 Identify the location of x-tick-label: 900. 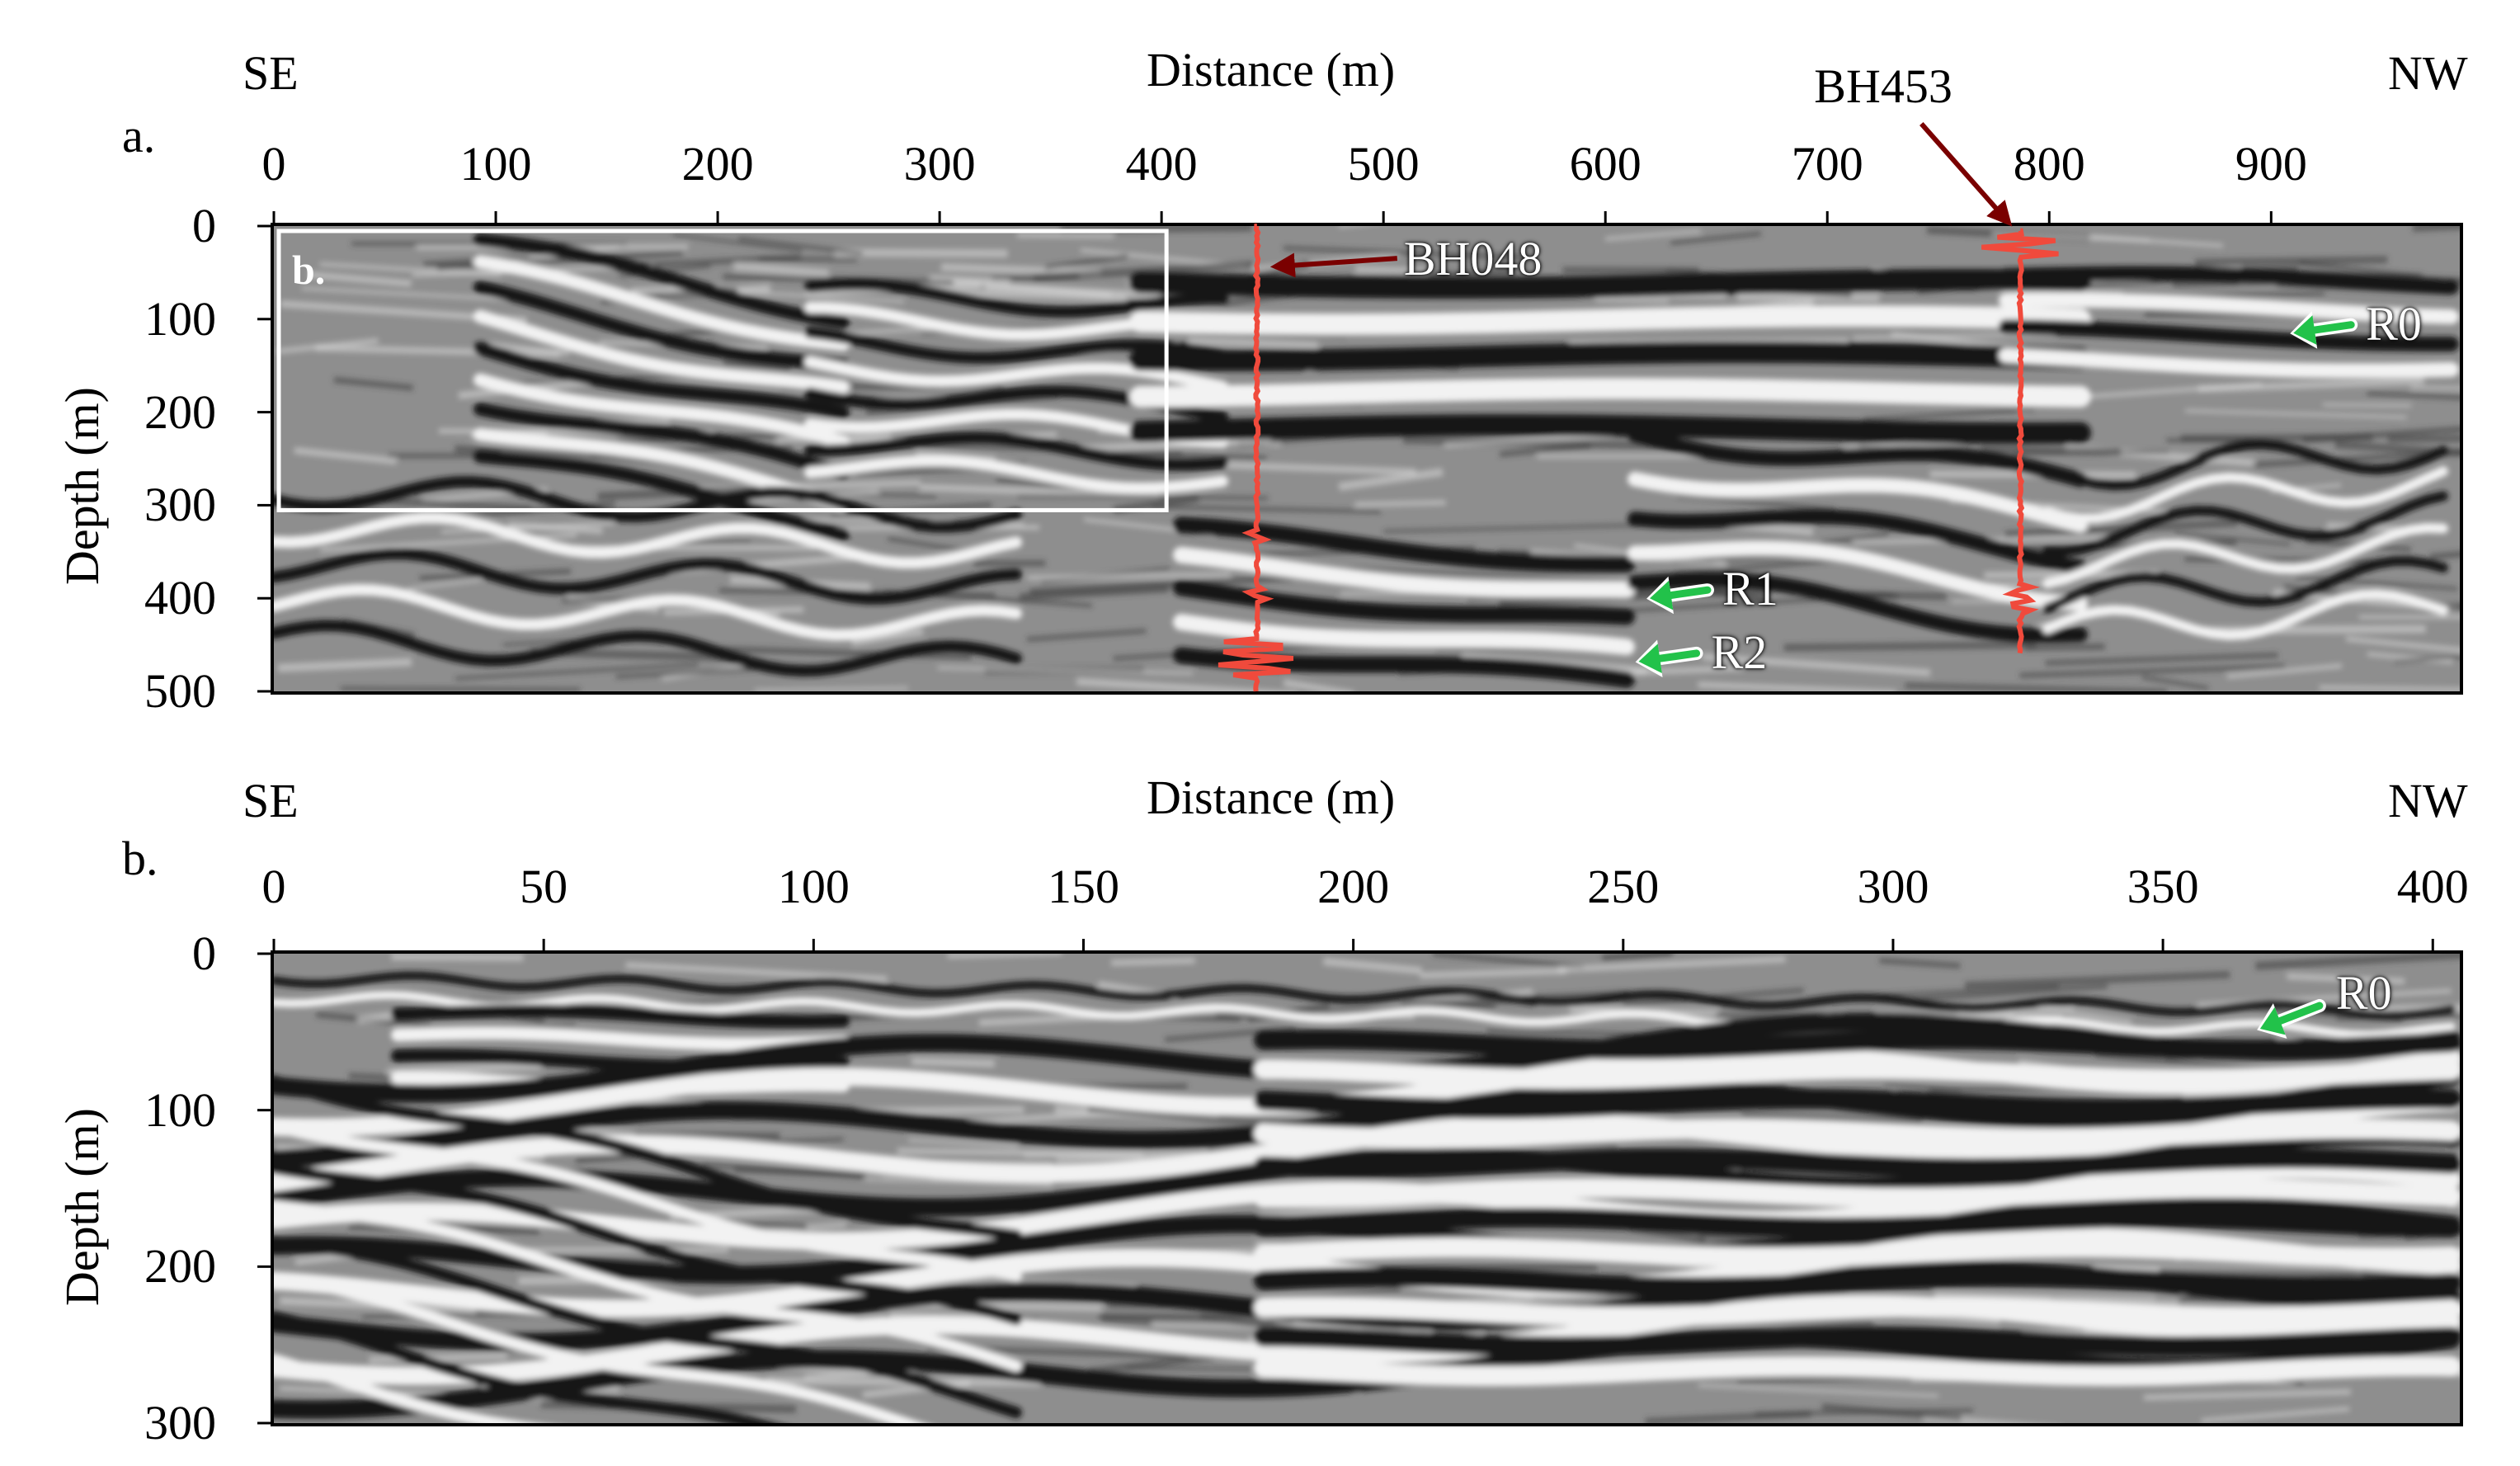
(2271, 164).